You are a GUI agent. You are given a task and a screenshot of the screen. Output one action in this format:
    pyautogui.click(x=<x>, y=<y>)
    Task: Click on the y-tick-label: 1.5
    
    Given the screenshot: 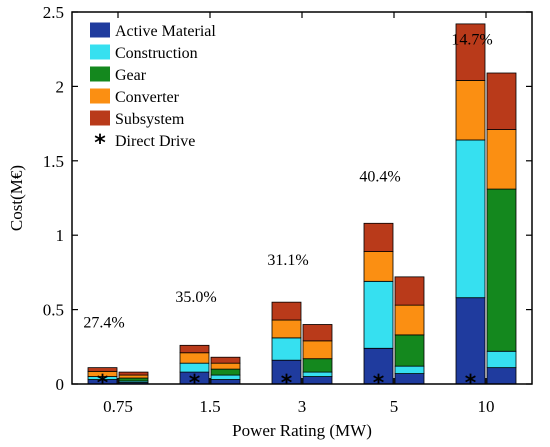 What is the action you would take?
    pyautogui.click(x=53, y=161)
    